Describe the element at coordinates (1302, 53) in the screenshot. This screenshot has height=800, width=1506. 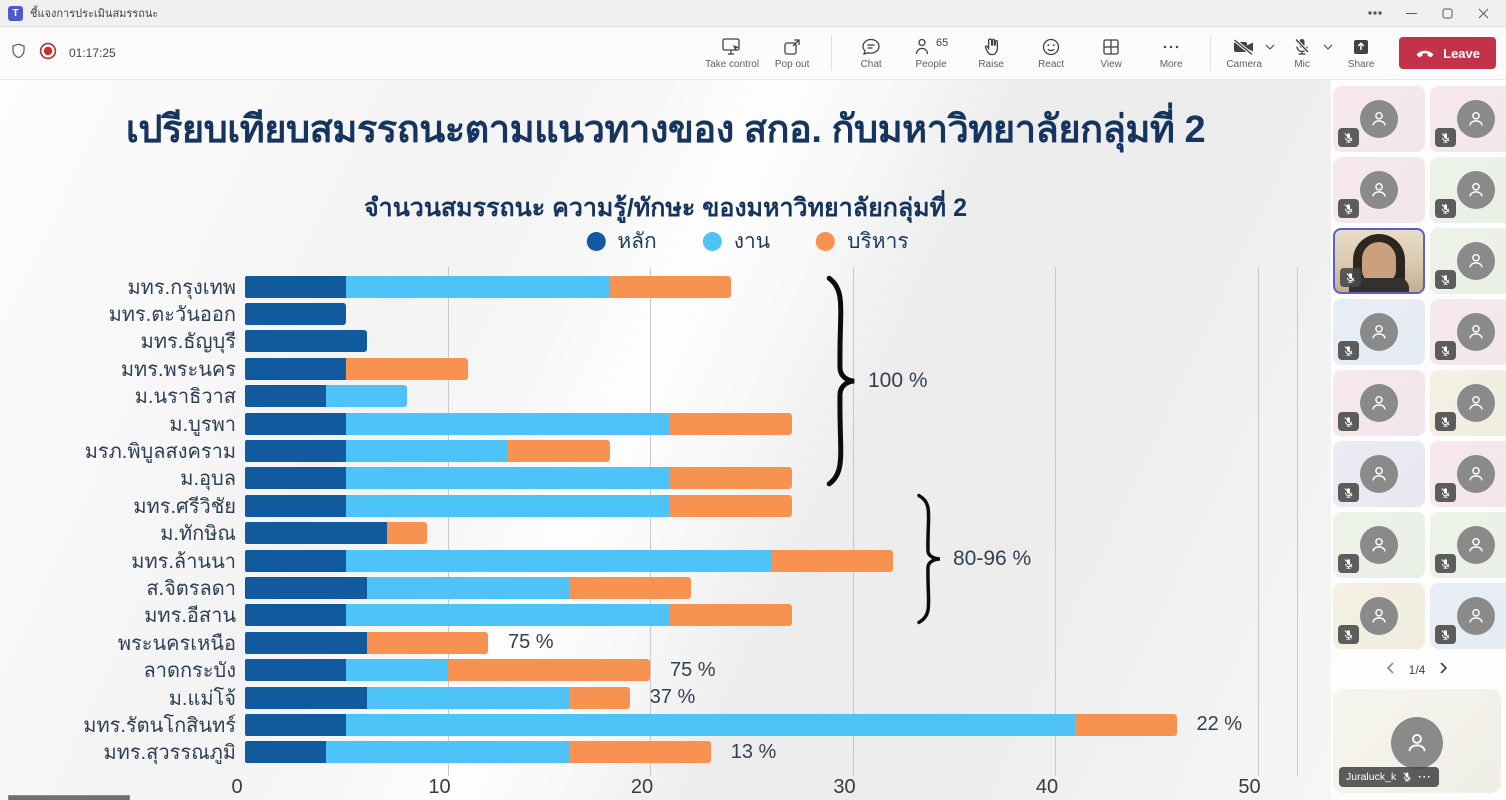
I see `mic-off-button: Mic` at that location.